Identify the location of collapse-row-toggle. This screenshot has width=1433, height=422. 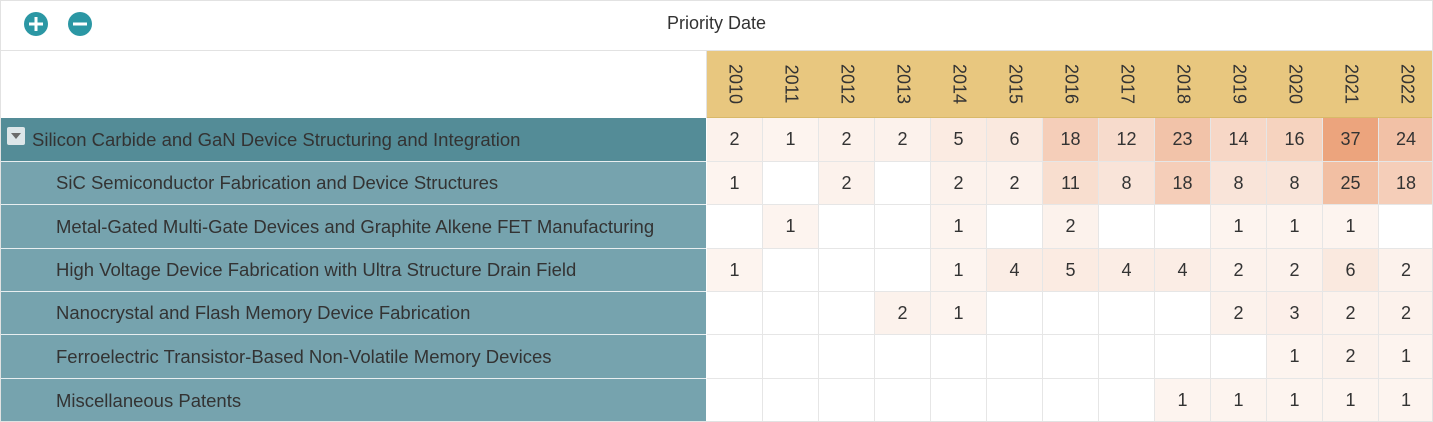
(16, 136).